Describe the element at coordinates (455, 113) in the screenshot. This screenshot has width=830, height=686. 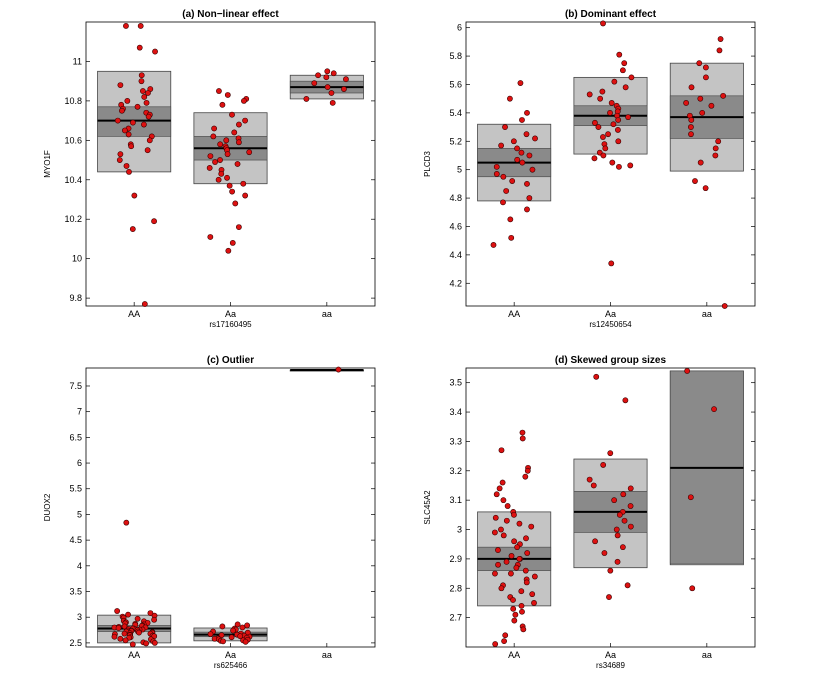
I see `y-tick-label: 5.4` at that location.